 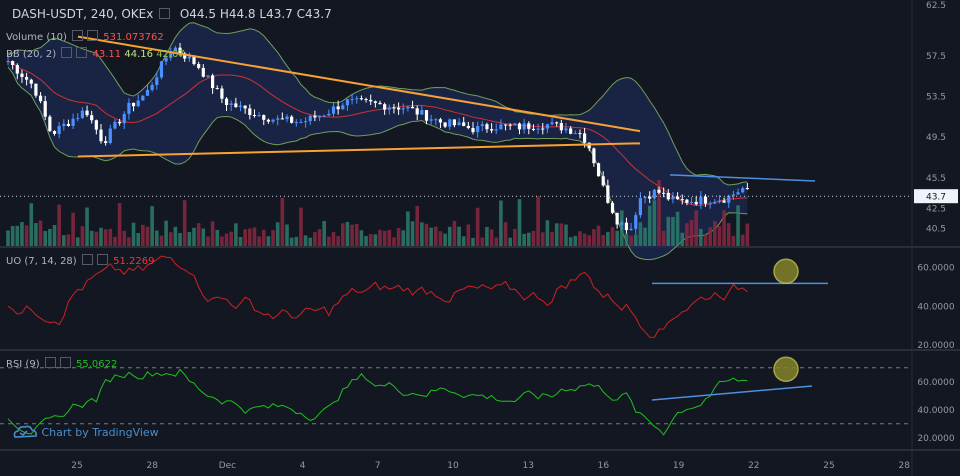 I want to click on settings-icon, so click(x=165, y=13).